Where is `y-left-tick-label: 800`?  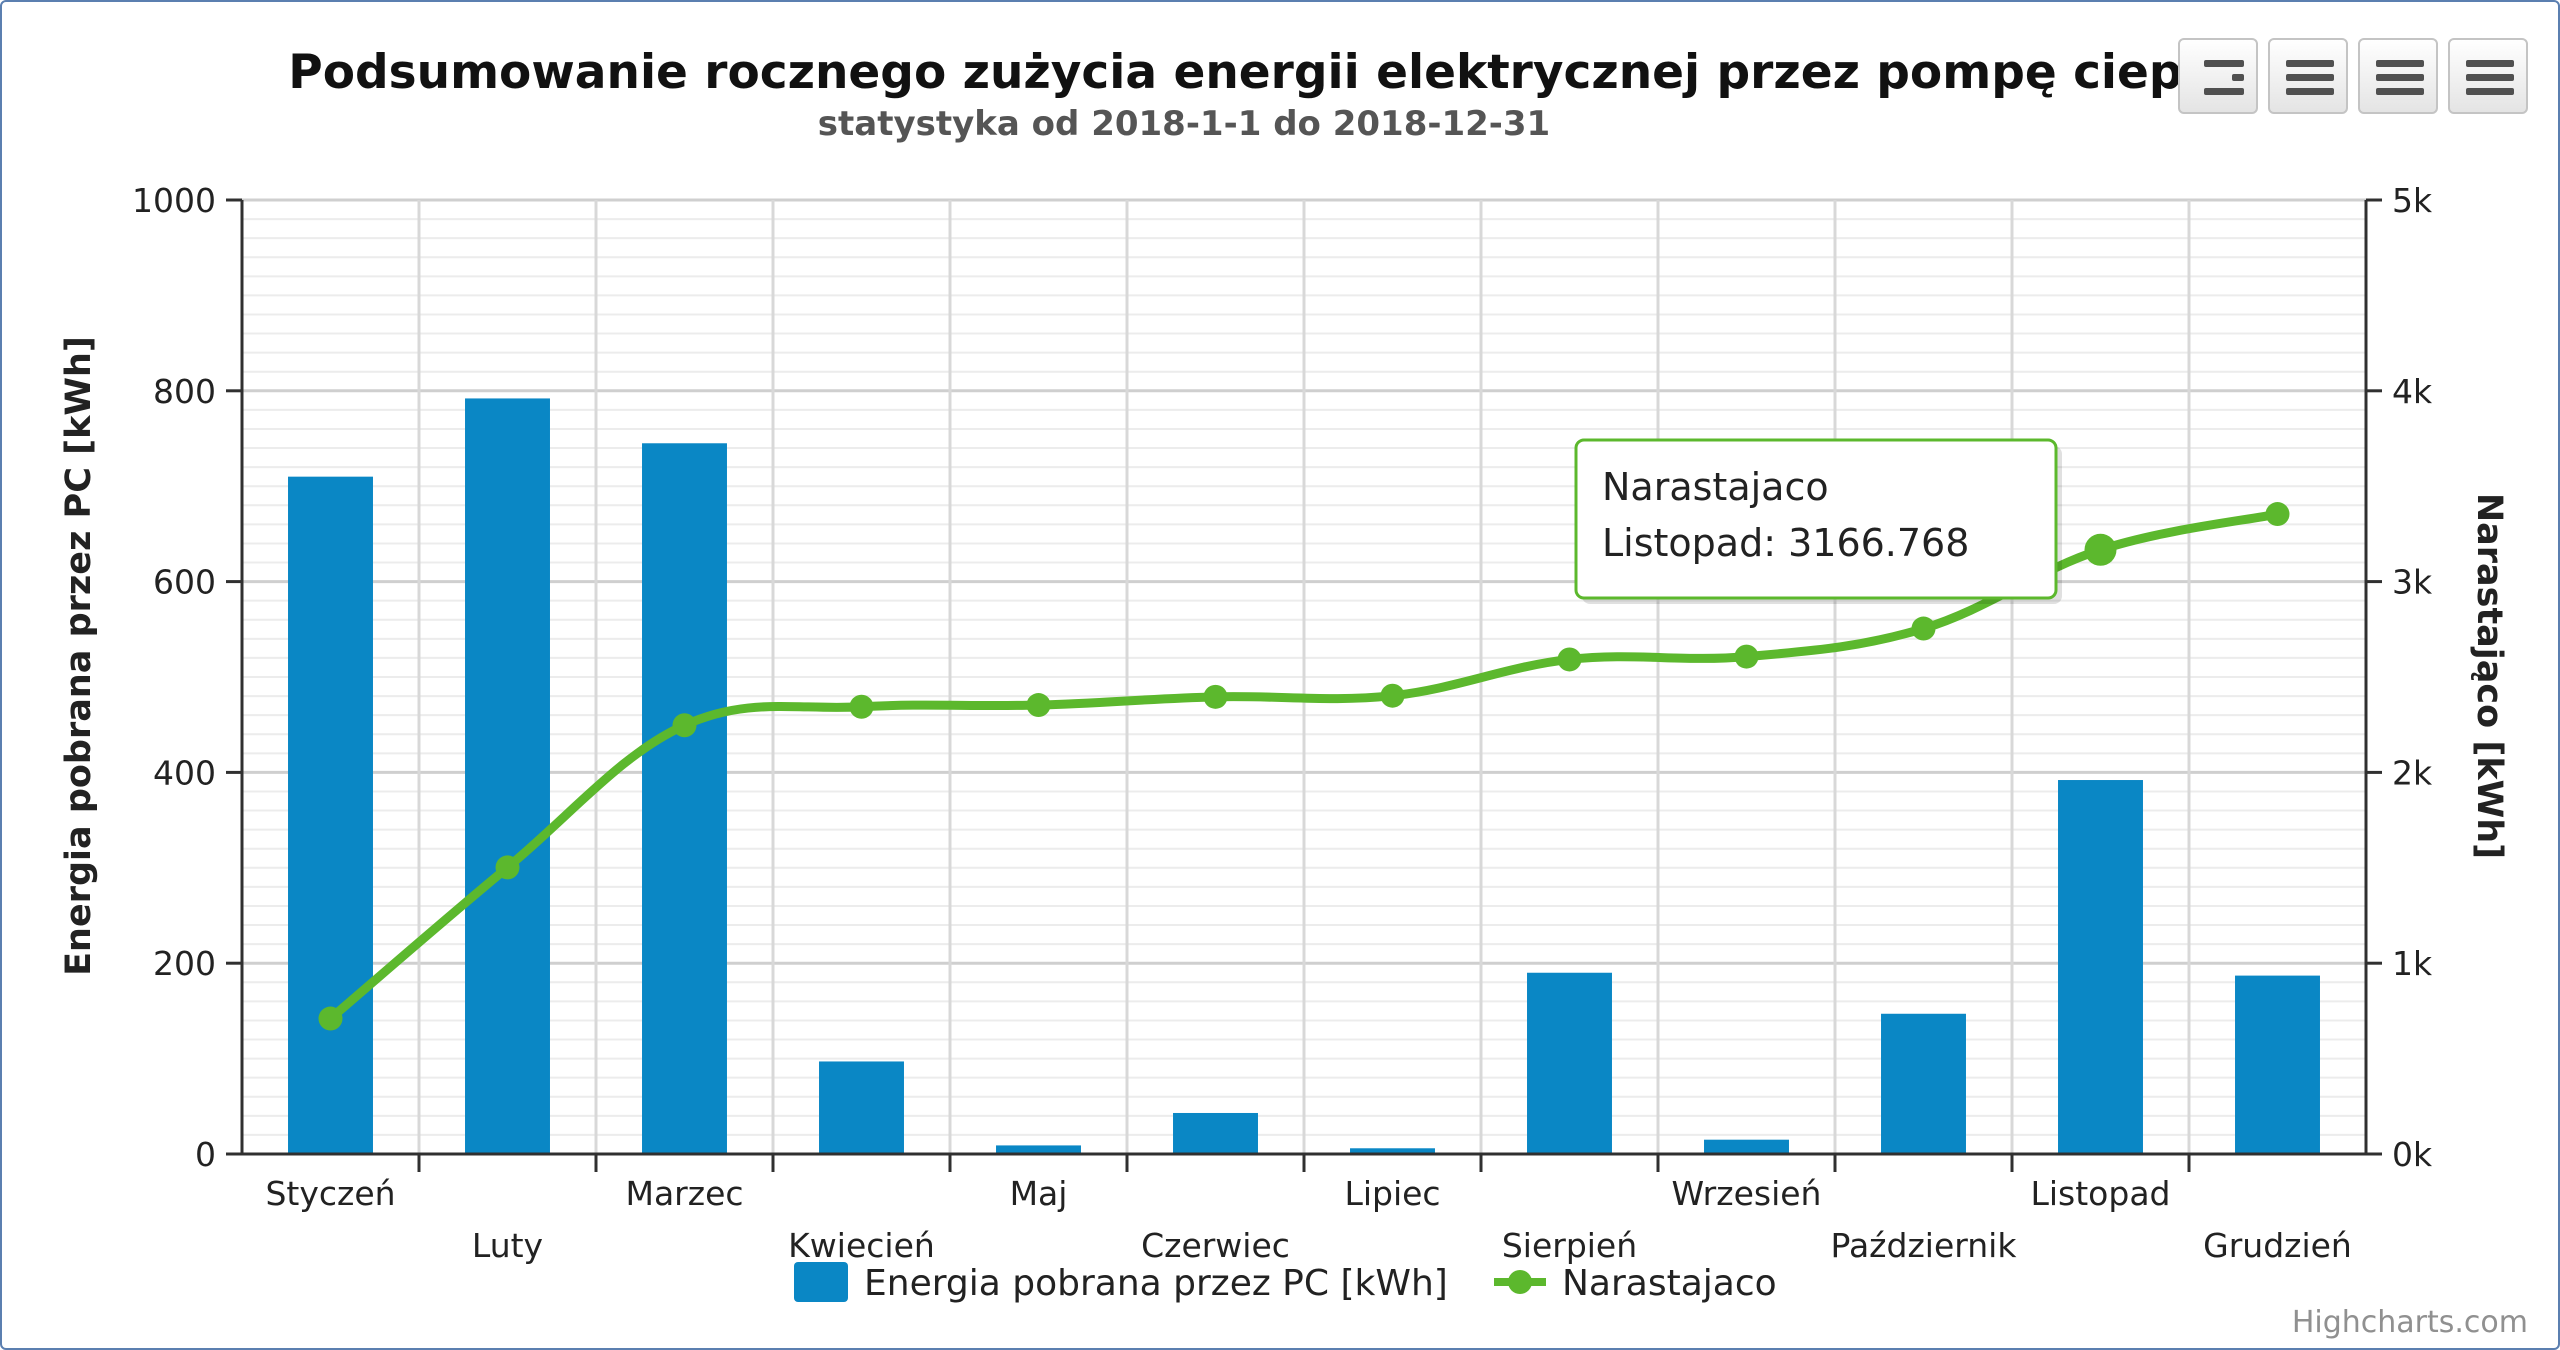
y-left-tick-label: 800 is located at coordinates (184, 391).